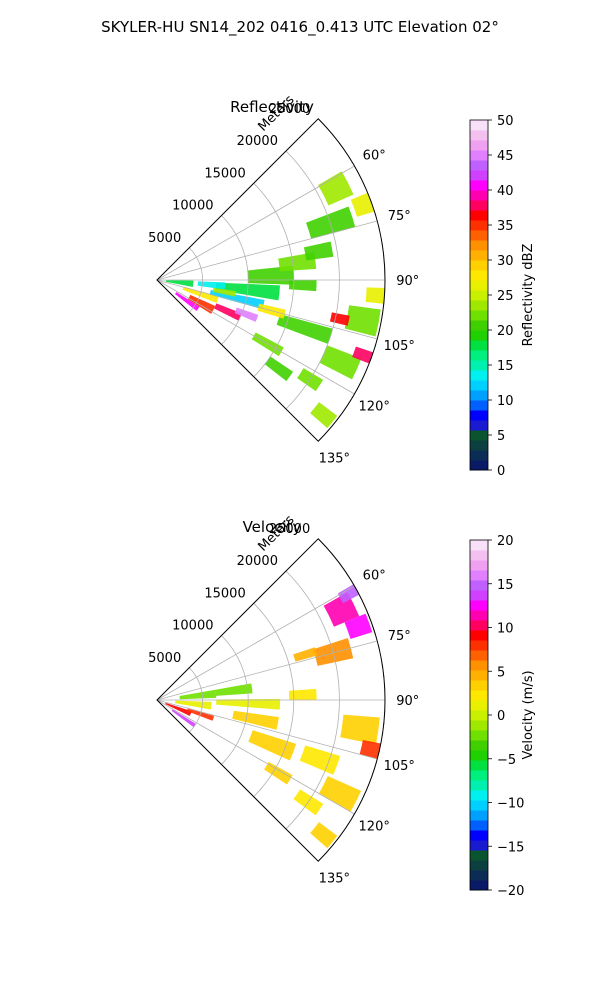  I want to click on azimuth-tick-label: 105°, so click(399, 346).